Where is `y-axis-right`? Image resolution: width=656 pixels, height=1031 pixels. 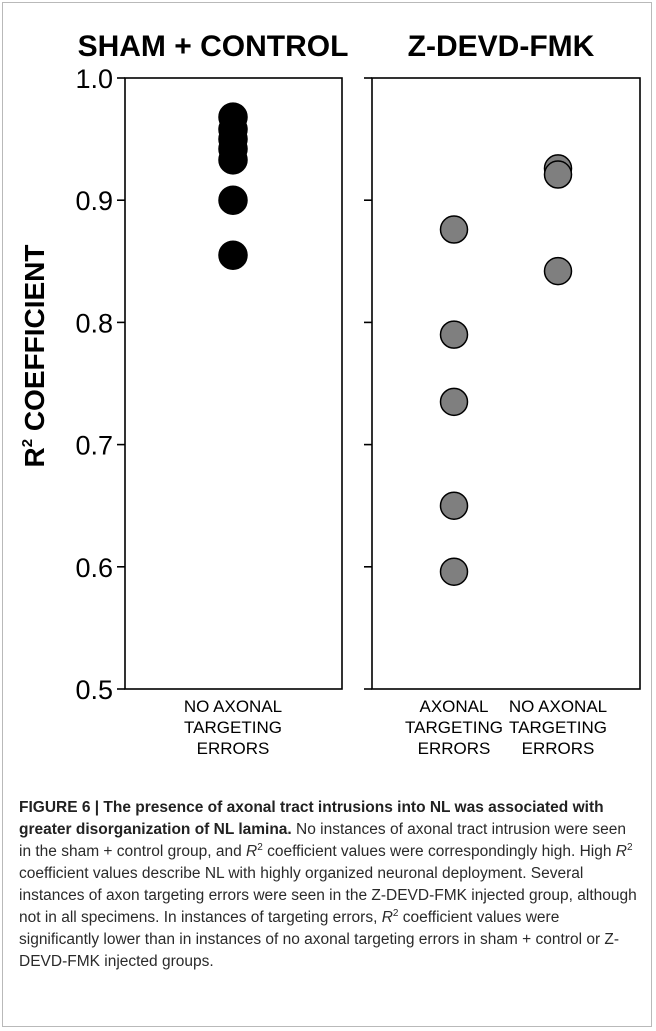 y-axis-right is located at coordinates (368, 383).